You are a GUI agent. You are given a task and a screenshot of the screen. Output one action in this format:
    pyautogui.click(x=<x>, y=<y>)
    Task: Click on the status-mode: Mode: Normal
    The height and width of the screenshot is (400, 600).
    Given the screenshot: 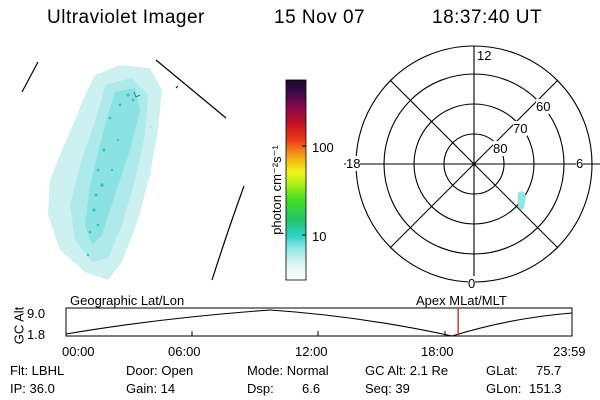 What is the action you would take?
    pyautogui.click(x=288, y=370)
    